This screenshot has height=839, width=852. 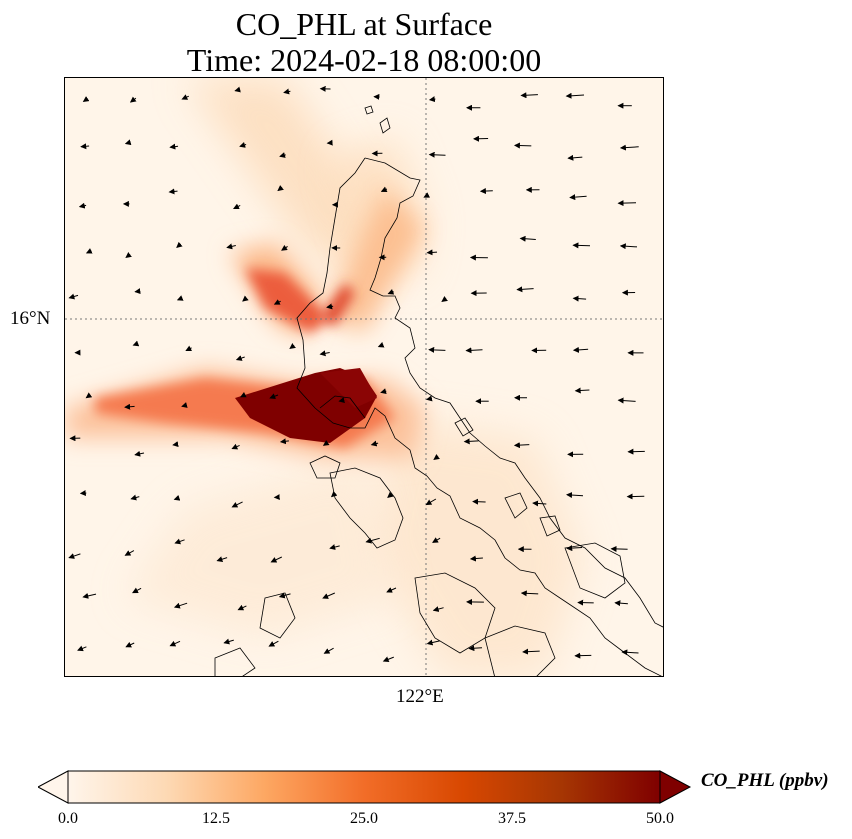 What do you see at coordinates (364, 818) in the screenshot?
I see `colorbar-tick-label: 25.0` at bounding box center [364, 818].